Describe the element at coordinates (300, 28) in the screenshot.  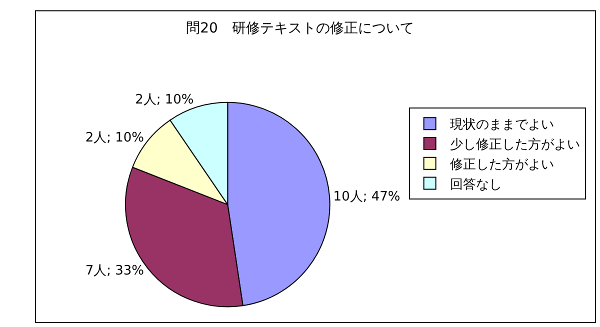
I see `chart-title: 問20 研修テキストの修正について` at that location.